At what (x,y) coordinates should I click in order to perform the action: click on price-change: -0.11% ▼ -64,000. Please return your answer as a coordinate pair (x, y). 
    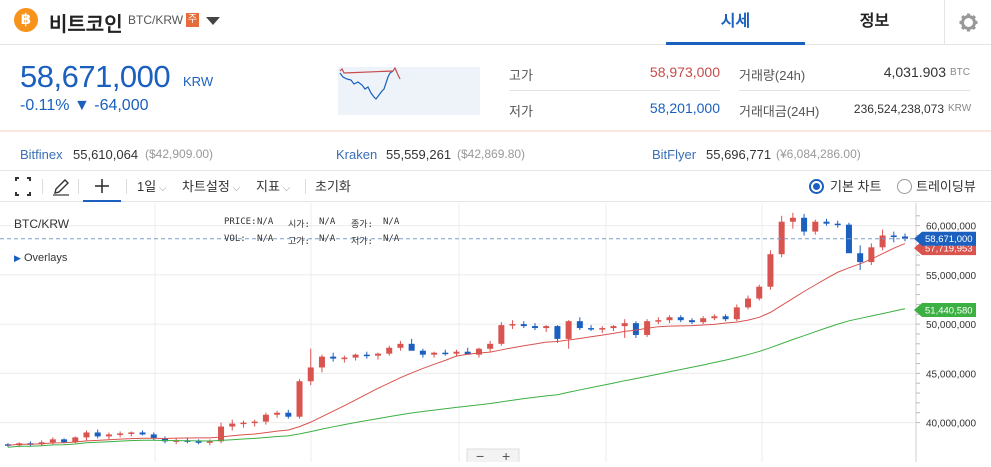
    Looking at the image, I should click on (84, 105).